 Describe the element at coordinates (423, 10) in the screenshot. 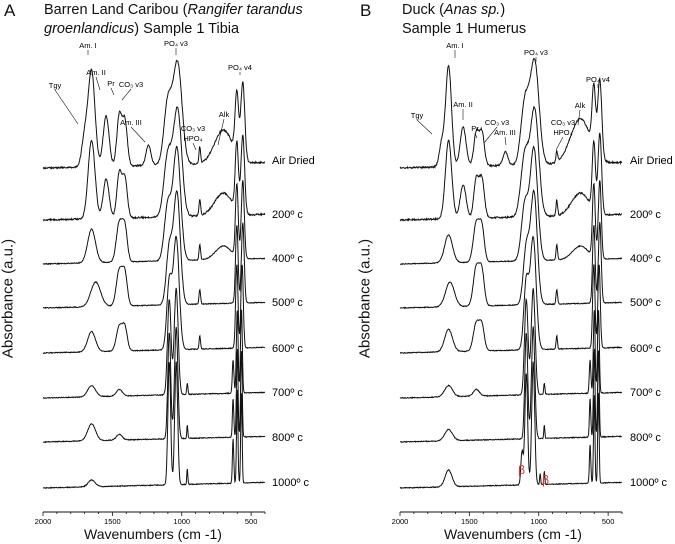

I see `title-text: Duck (` at that location.